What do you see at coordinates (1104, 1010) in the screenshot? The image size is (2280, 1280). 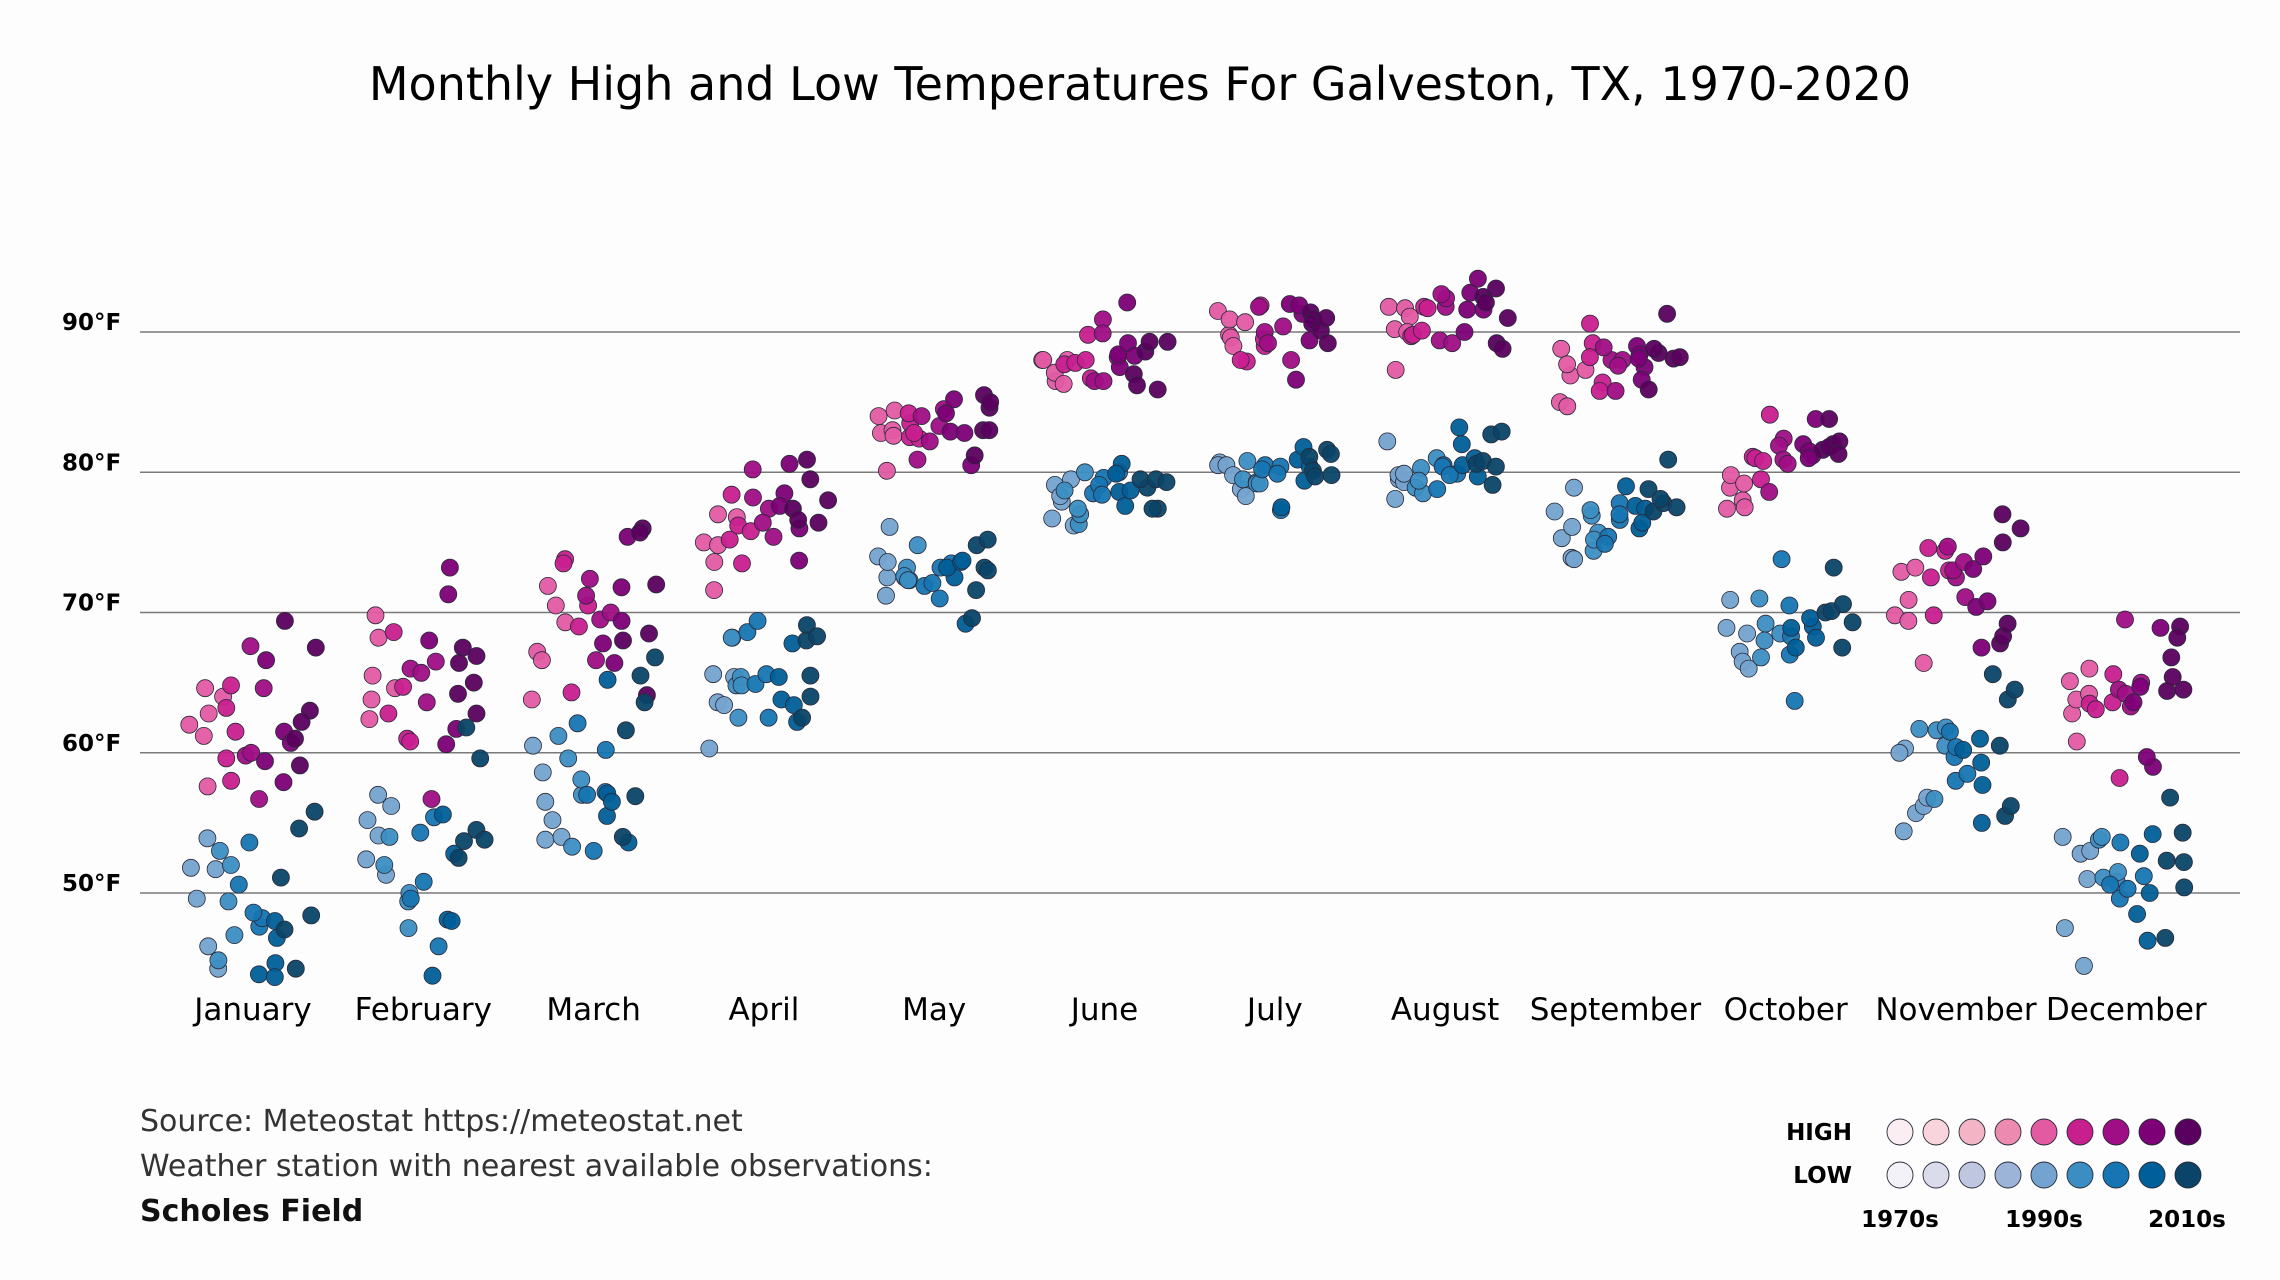 I see `x-tick-label: June` at bounding box center [1104, 1010].